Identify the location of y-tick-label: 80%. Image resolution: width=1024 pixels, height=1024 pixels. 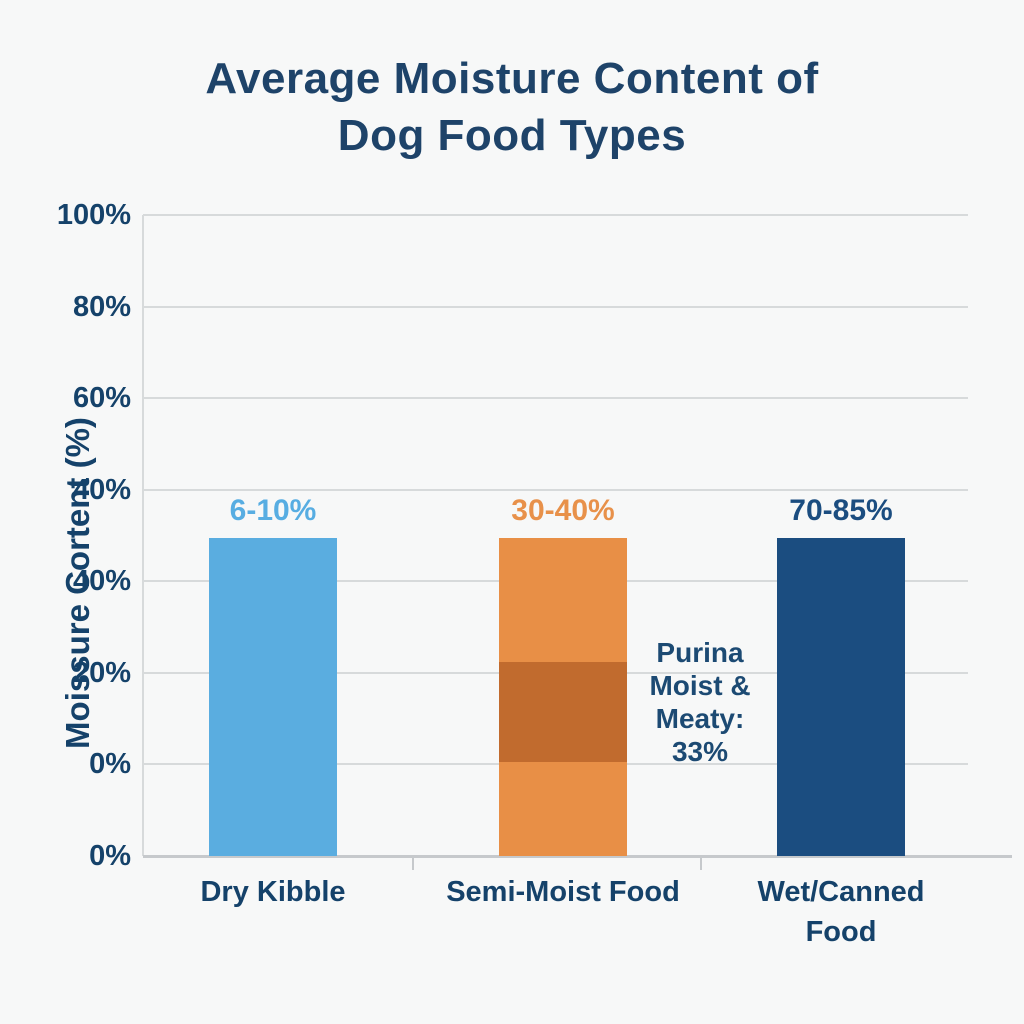
(101, 307).